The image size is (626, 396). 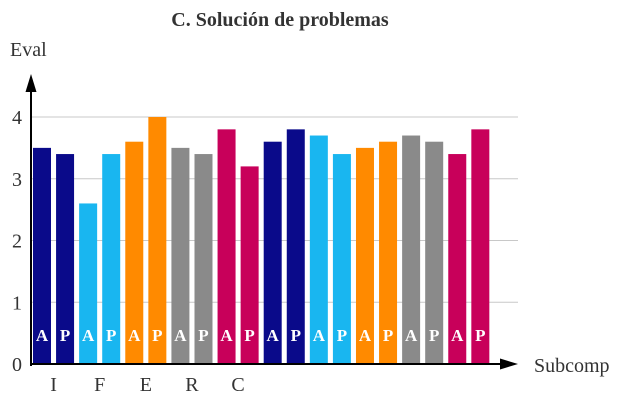 I want to click on y-axis-arrowhead, so click(x=31, y=83).